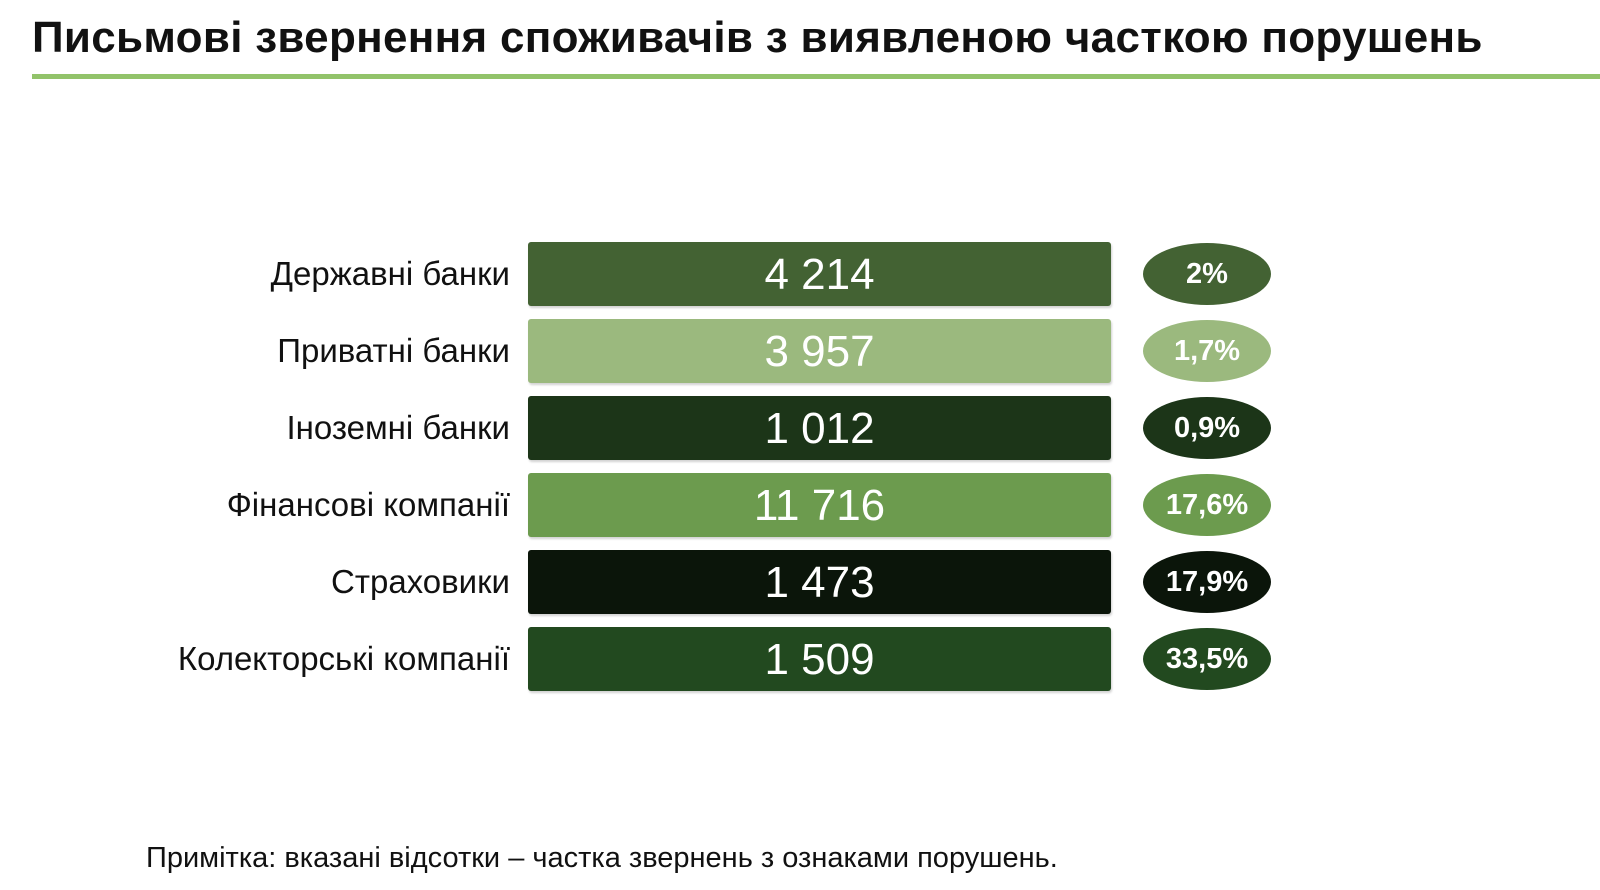 This screenshot has width=1600, height=890. I want to click on violation-share-label: 2%, so click(1207, 274).